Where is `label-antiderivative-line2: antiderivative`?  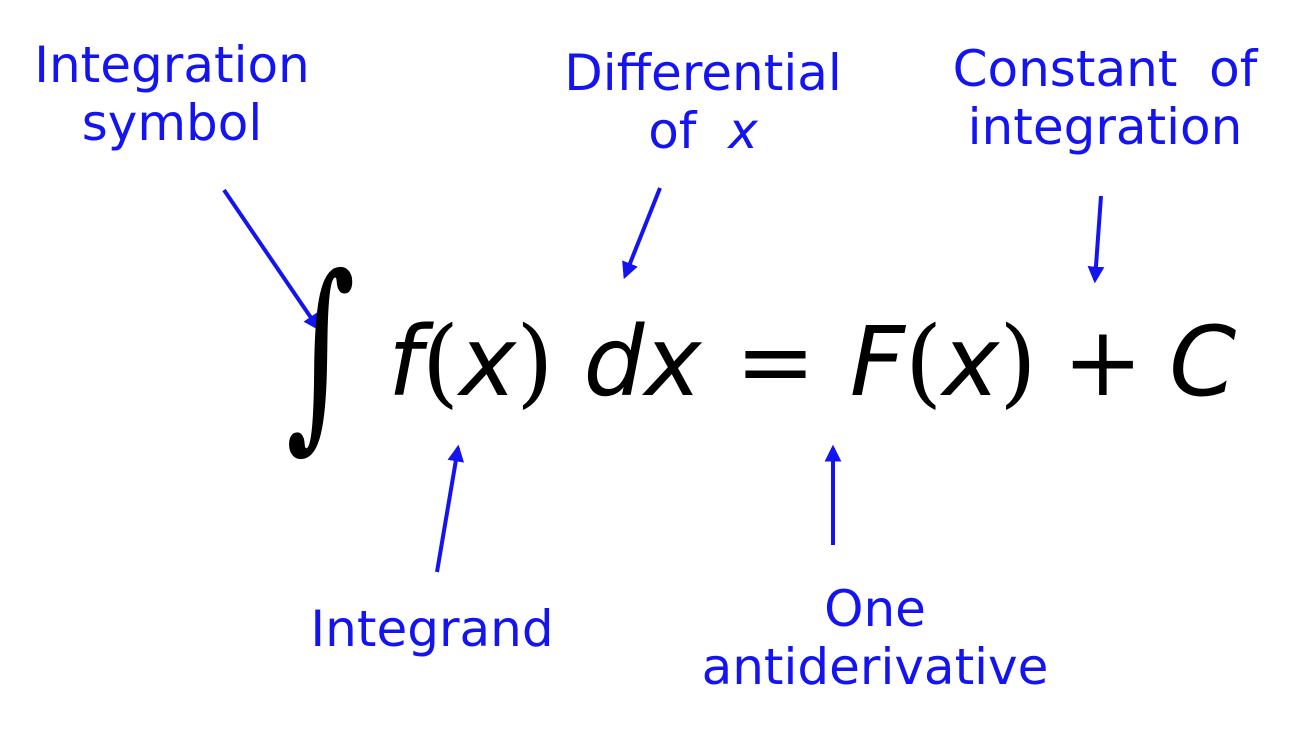
label-antiderivative-line2: antiderivative is located at coordinates (875, 667).